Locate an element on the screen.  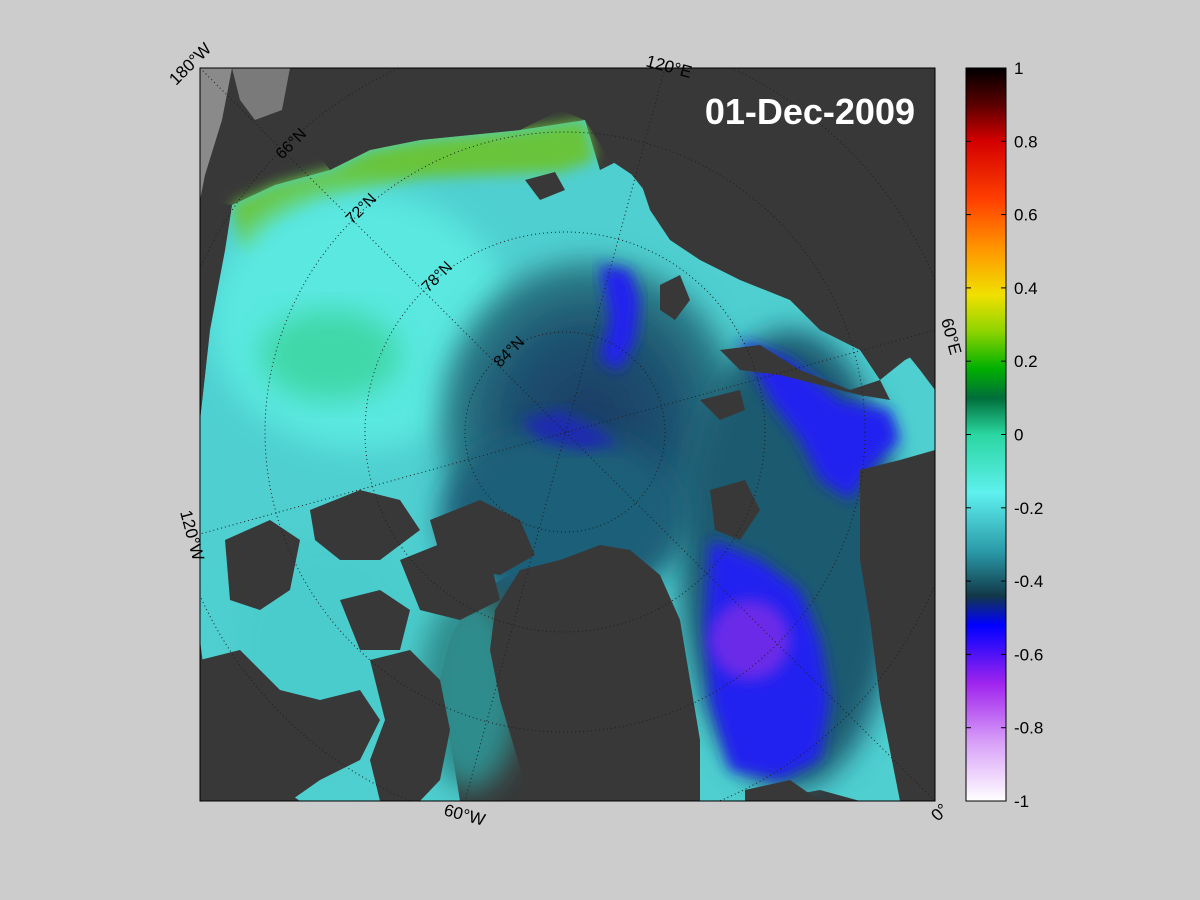
outside-map-area is located at coordinates (216, 134).